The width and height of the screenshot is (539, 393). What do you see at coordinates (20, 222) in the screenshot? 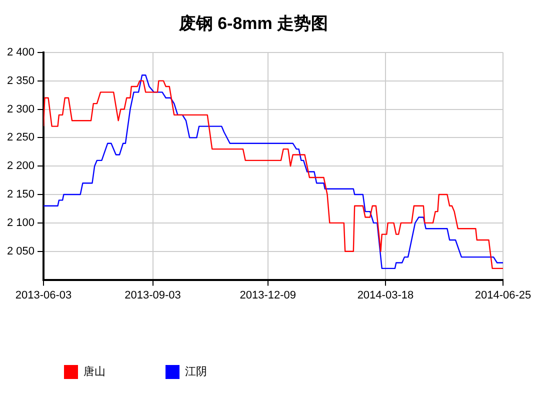
I see `y-tick-label: 2 100` at bounding box center [20, 222].